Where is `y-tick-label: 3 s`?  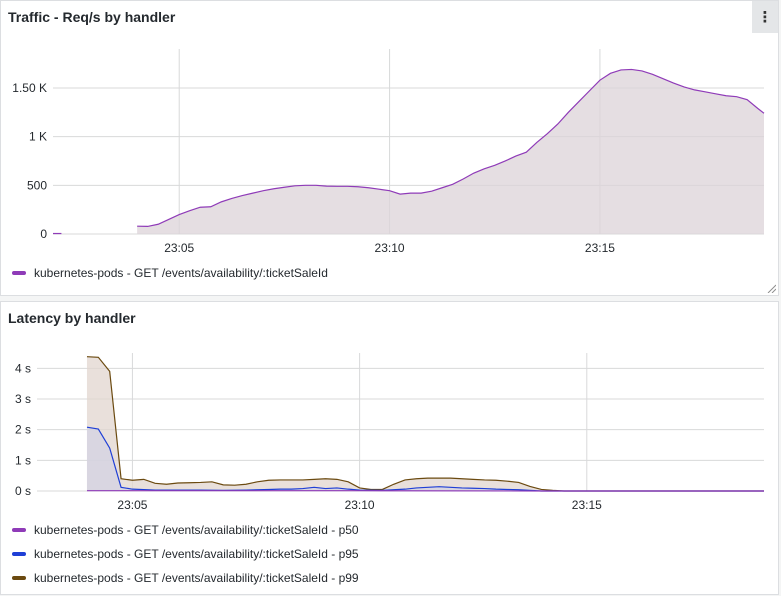 y-tick-label: 3 s is located at coordinates (23, 399).